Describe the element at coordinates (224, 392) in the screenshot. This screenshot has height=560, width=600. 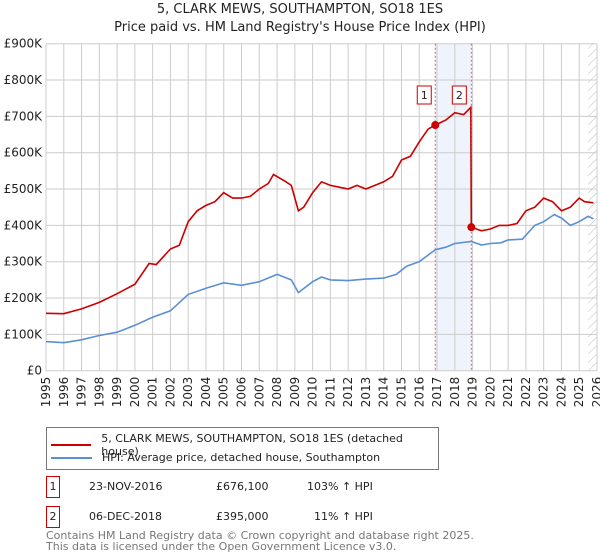
I see `x-tick-label: 2005` at that location.